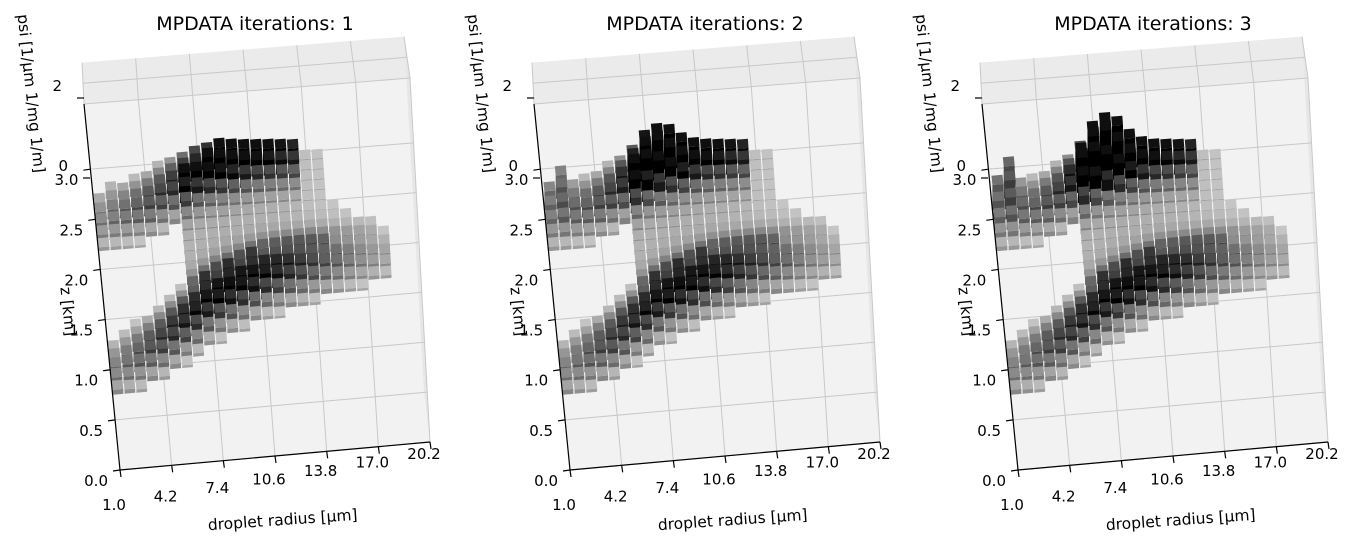 This screenshot has width=1368, height=541. What do you see at coordinates (372, 463) in the screenshot?
I see `x-tick-label: 17.0` at bounding box center [372, 463].